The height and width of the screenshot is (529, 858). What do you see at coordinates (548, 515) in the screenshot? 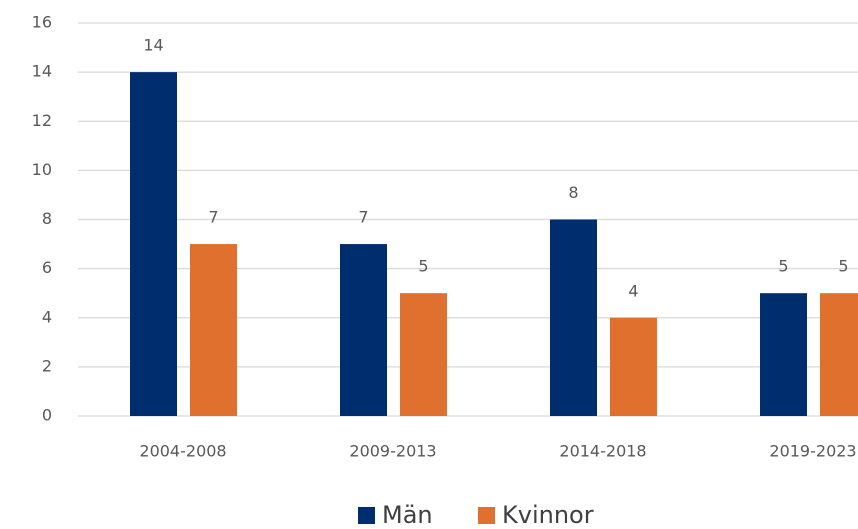
I see `legend-label: Kvinnor` at bounding box center [548, 515].